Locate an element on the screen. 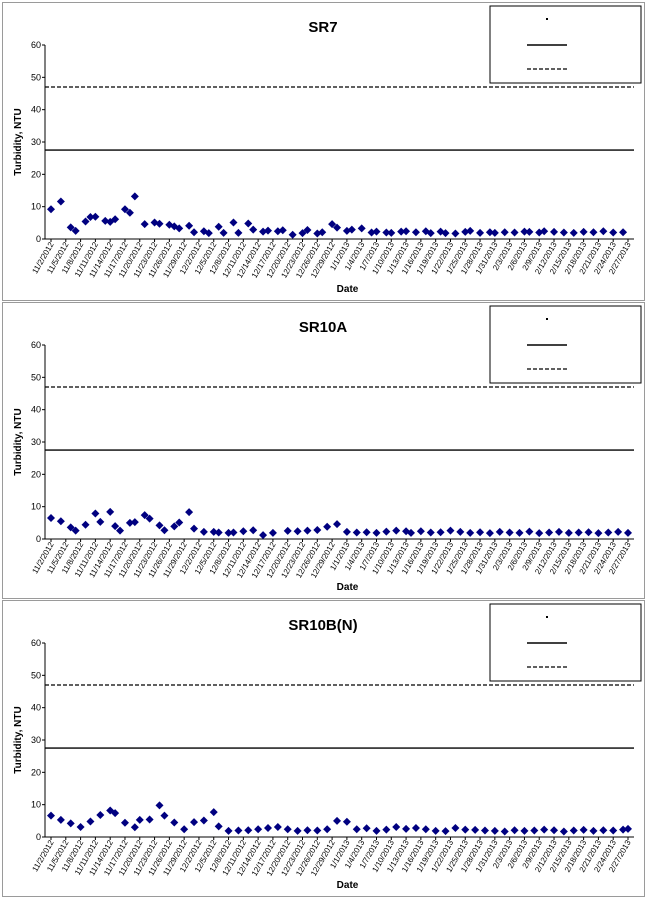 The width and height of the screenshot is (649, 900). y-tick-label: 40 is located at coordinates (36, 110).